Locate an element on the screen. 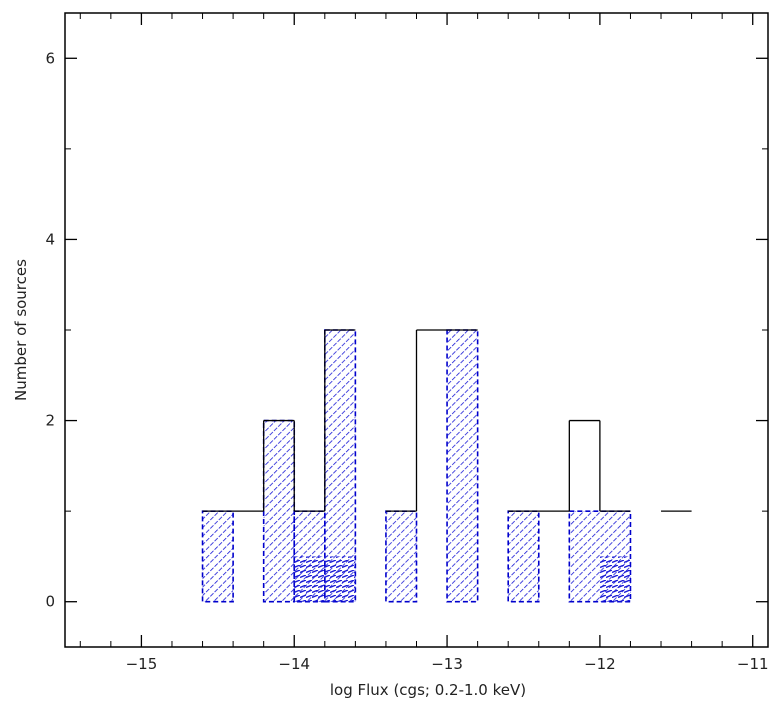 The width and height of the screenshot is (777, 707). y-tick-label: 2 is located at coordinates (50, 421).